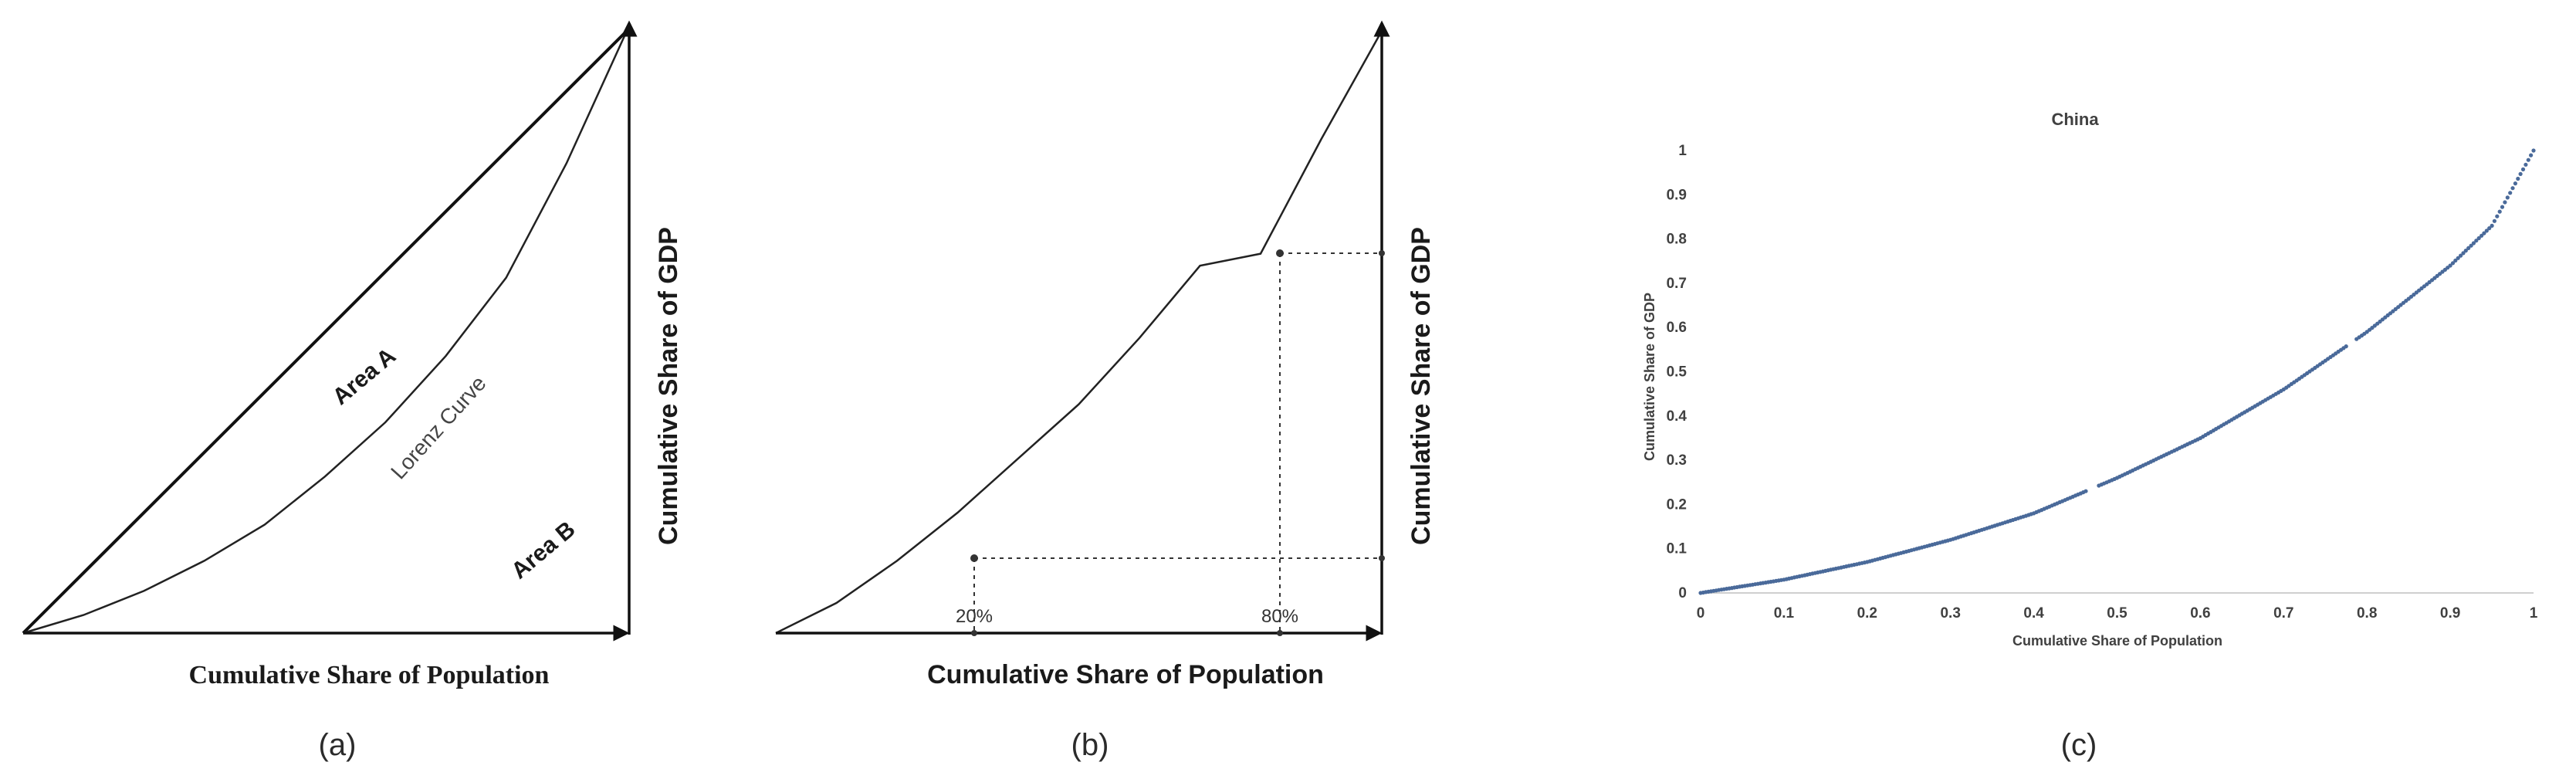 Image resolution: width=2576 pixels, height=779 pixels. I want to click on panel-c-y-tick-label: 0.9, so click(1677, 195).